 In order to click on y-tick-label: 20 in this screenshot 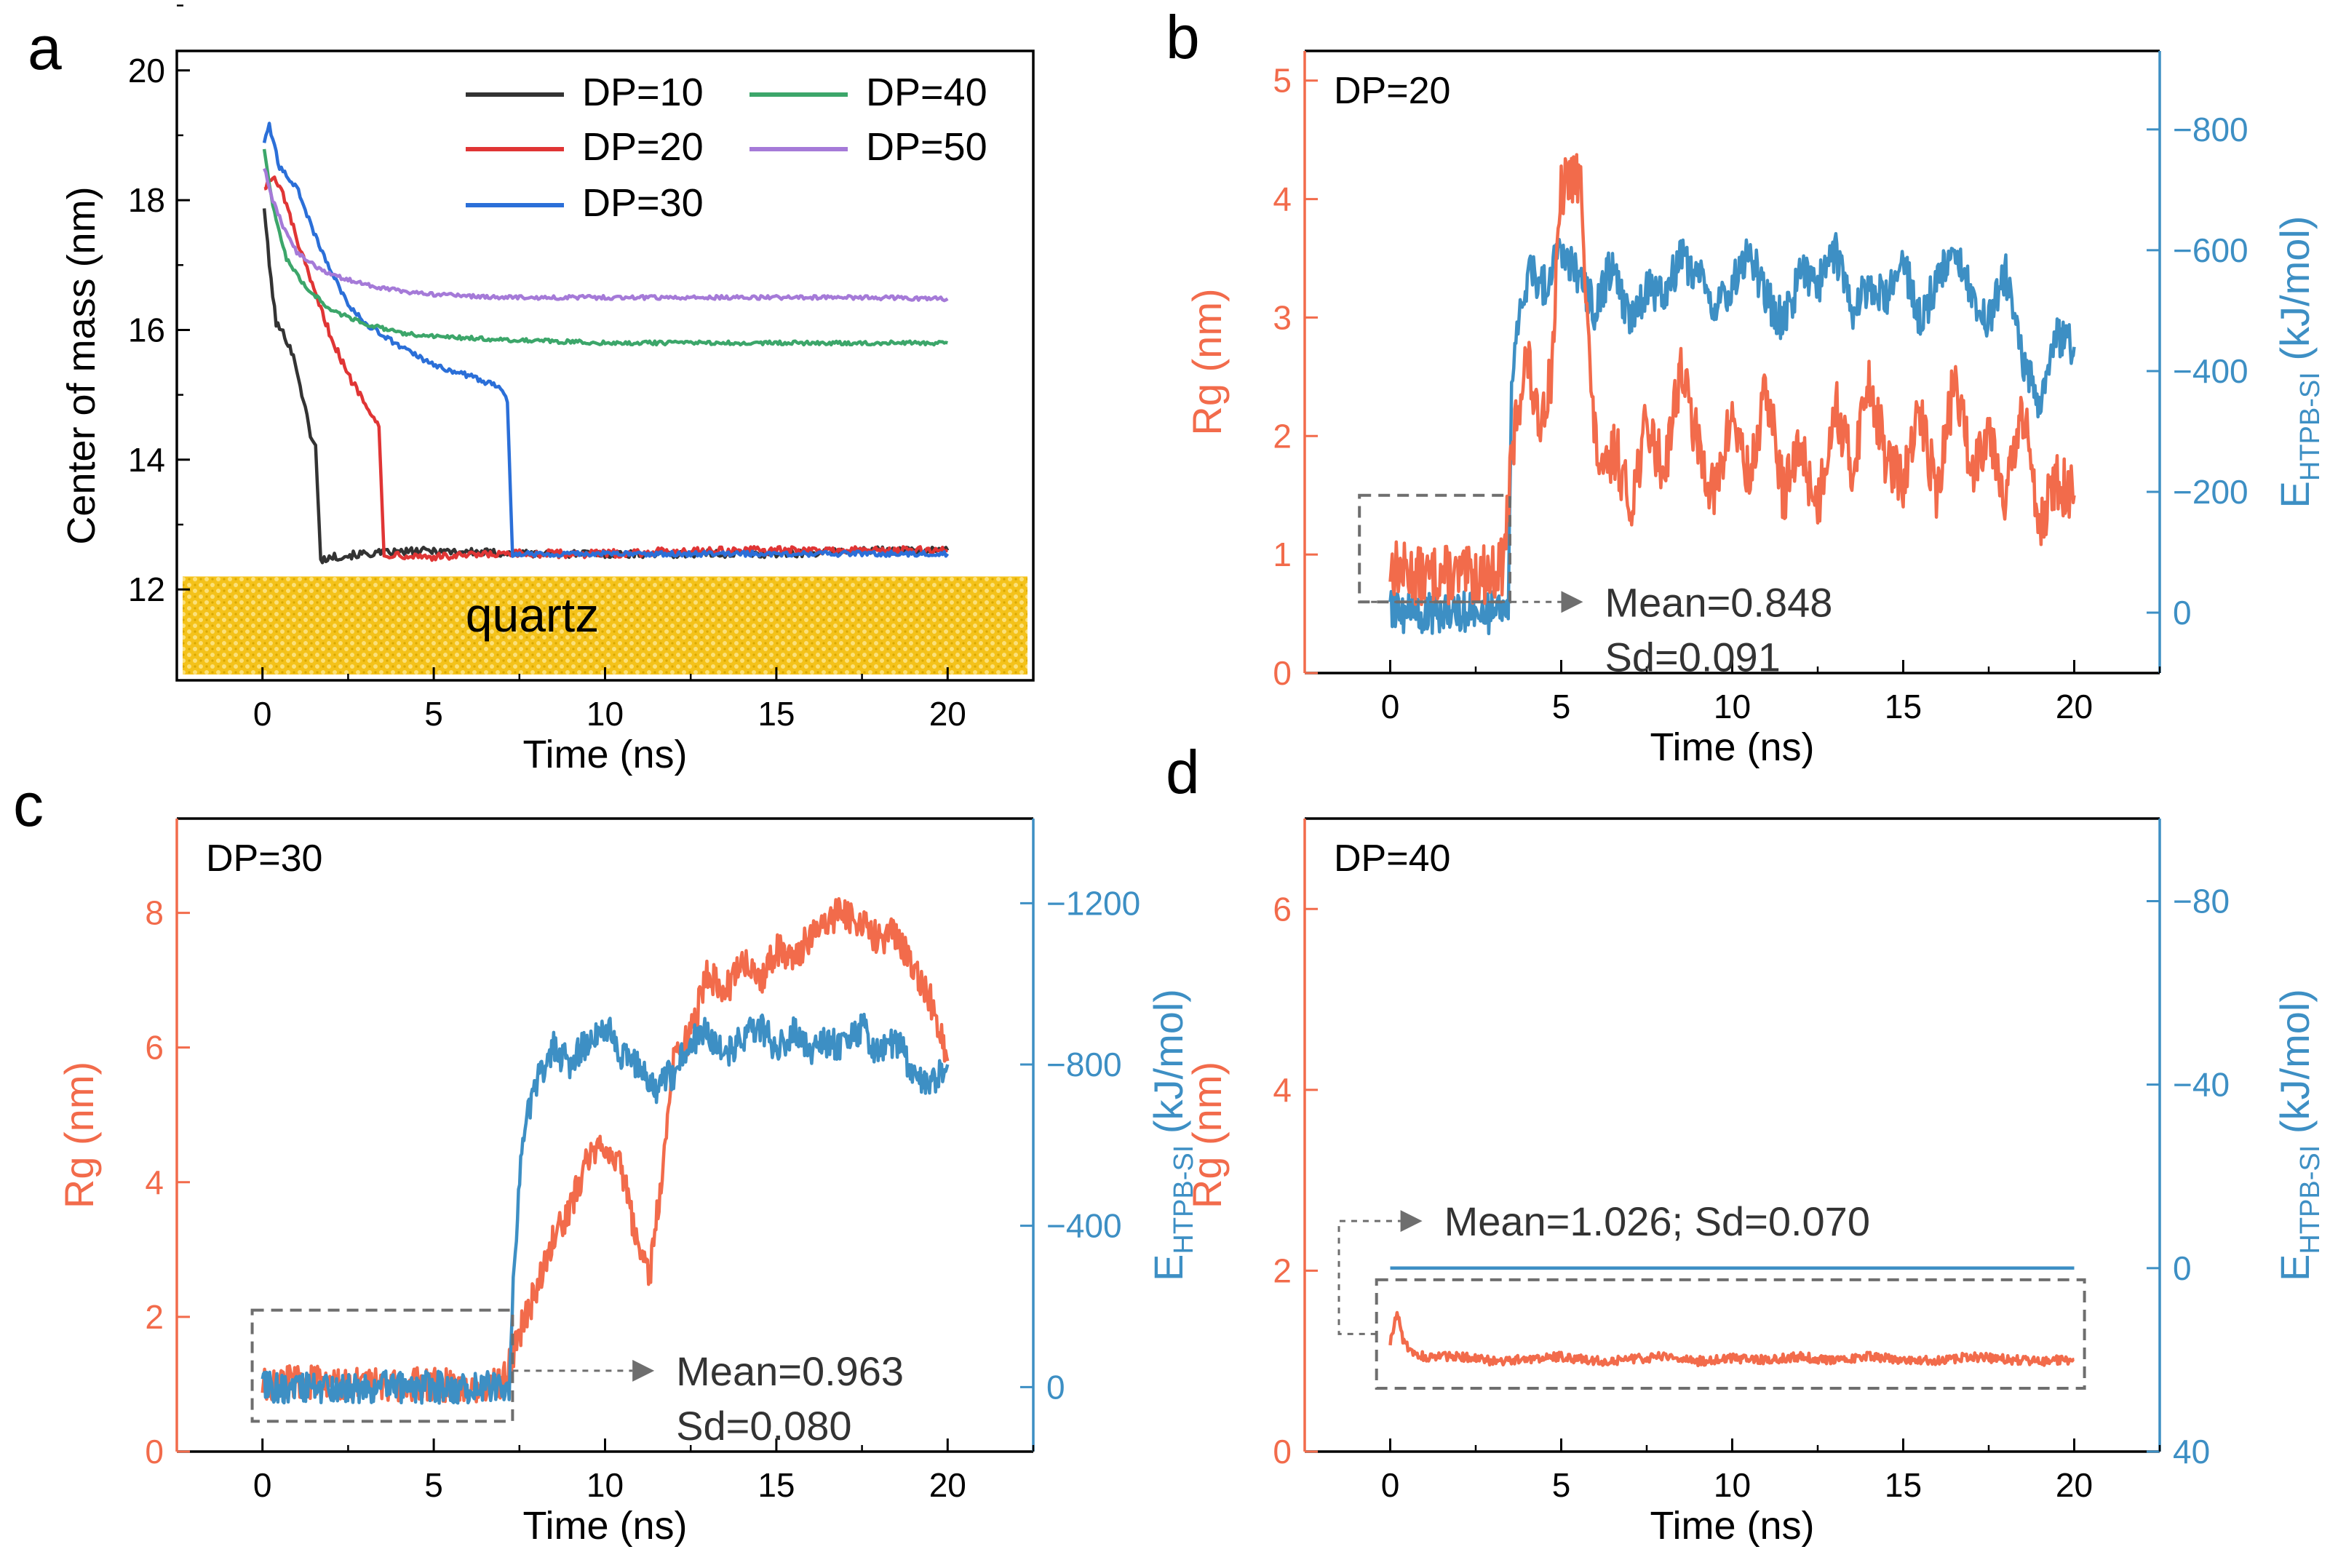, I will do `click(146, 70)`.